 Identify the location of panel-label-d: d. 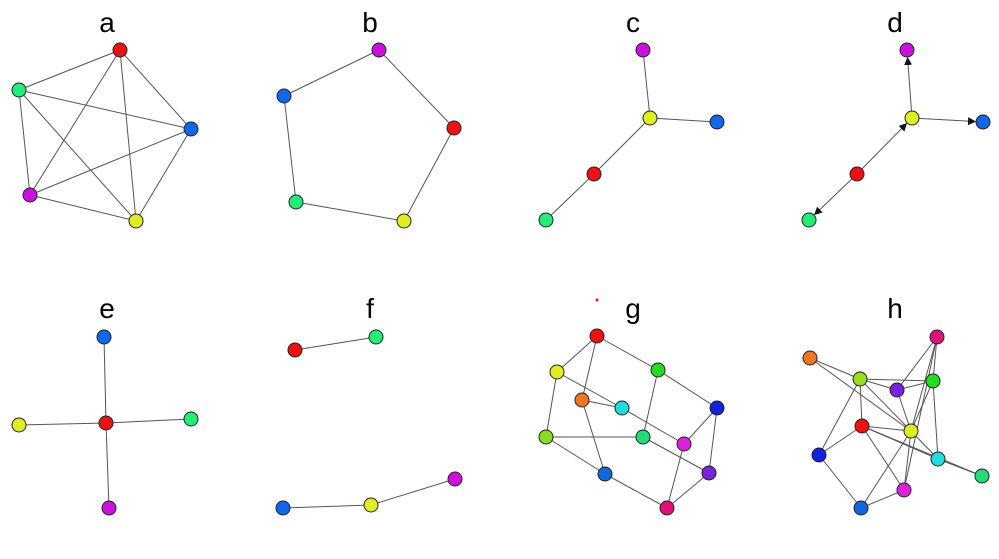
(895, 22).